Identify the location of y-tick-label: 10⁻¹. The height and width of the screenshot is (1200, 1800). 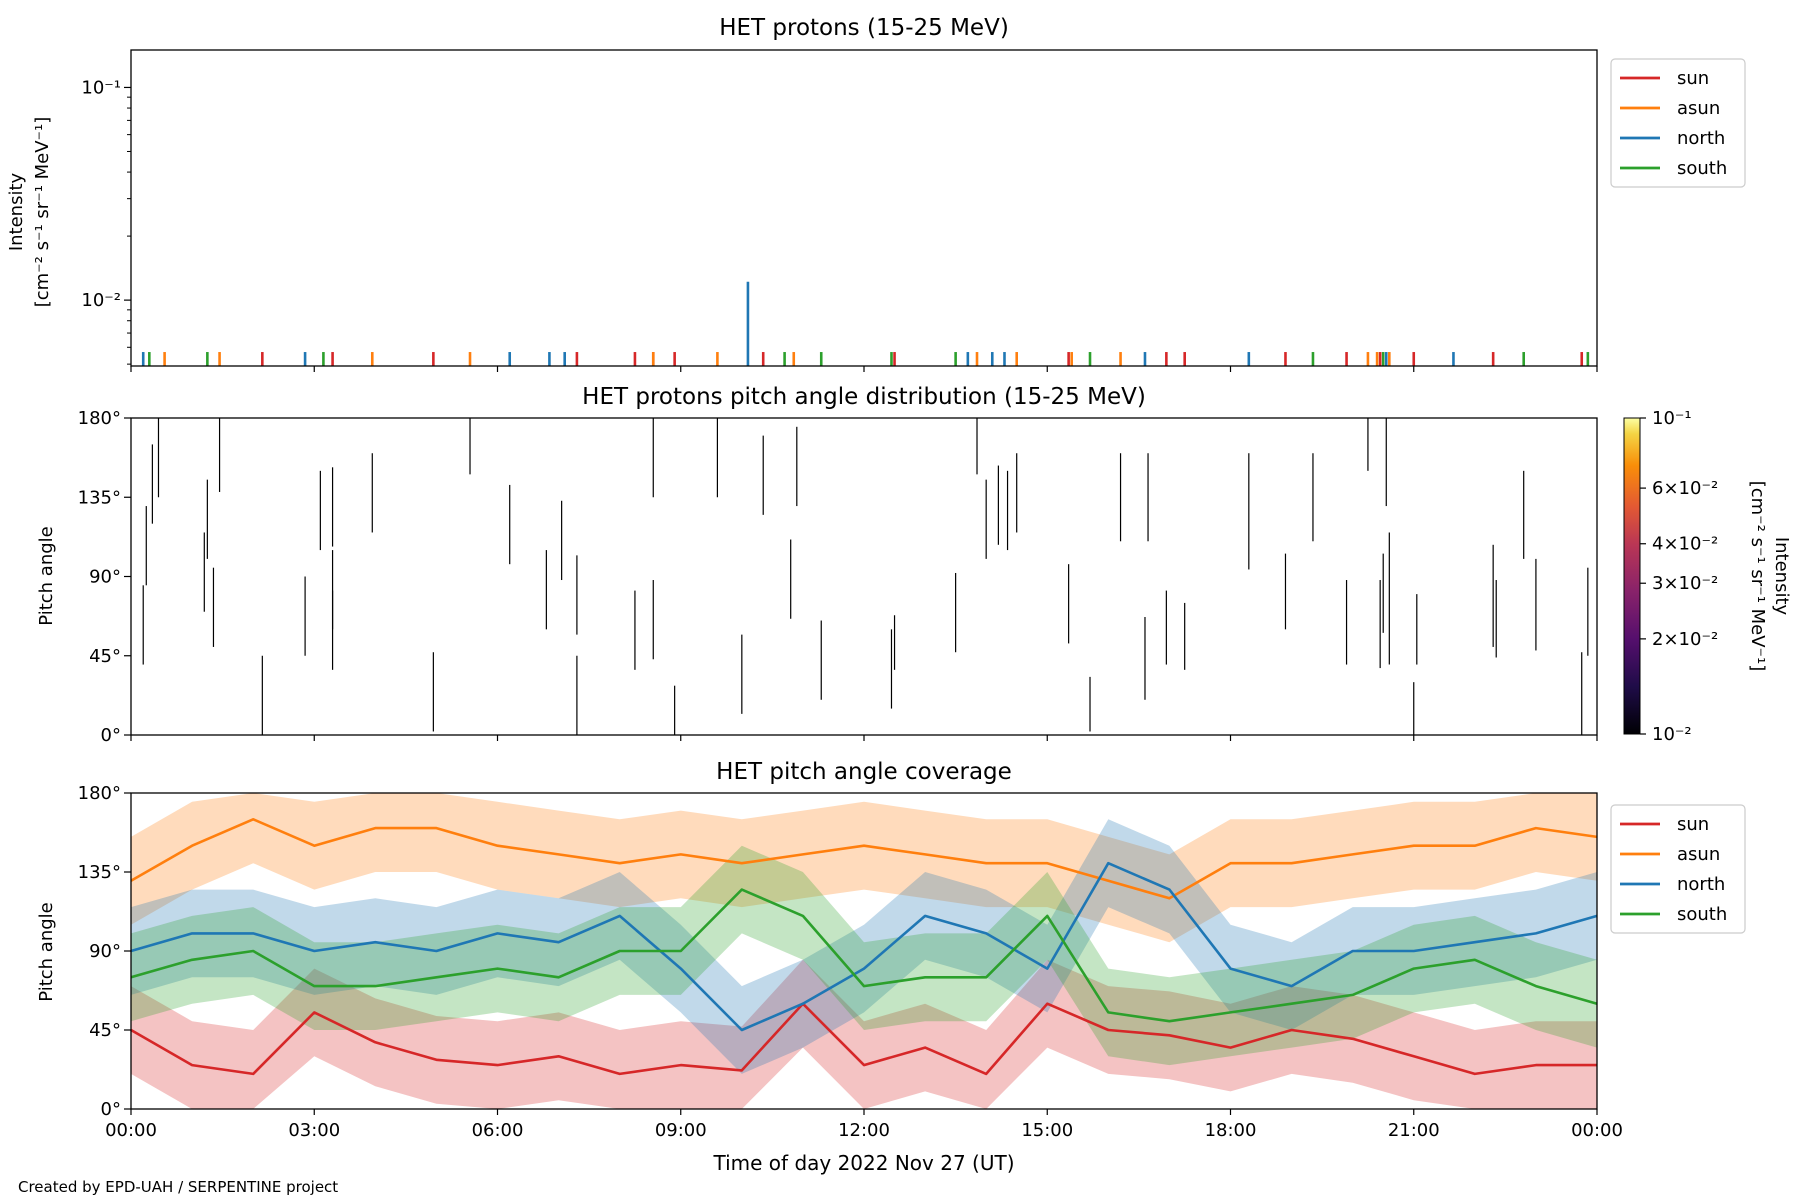
(101, 87).